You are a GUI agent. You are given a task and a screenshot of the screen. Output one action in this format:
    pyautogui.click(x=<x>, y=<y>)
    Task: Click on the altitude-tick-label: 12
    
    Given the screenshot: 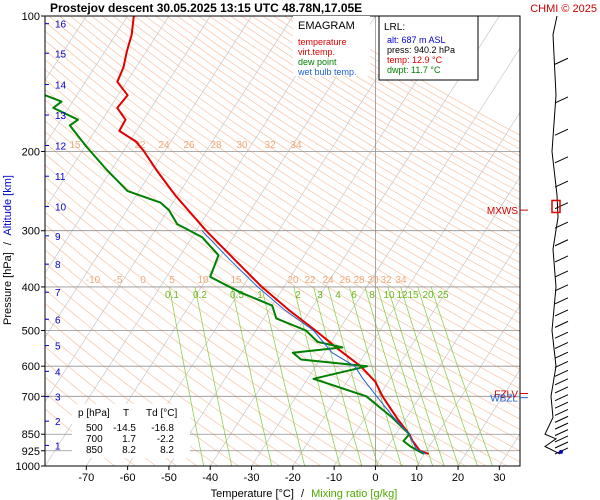 What is the action you would take?
    pyautogui.click(x=61, y=147)
    